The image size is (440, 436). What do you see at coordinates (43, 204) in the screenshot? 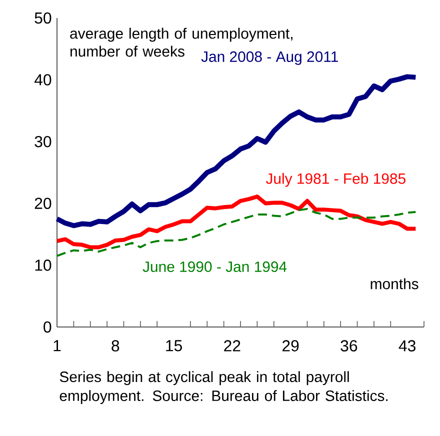
I see `y-tick-label: 20` at bounding box center [43, 204].